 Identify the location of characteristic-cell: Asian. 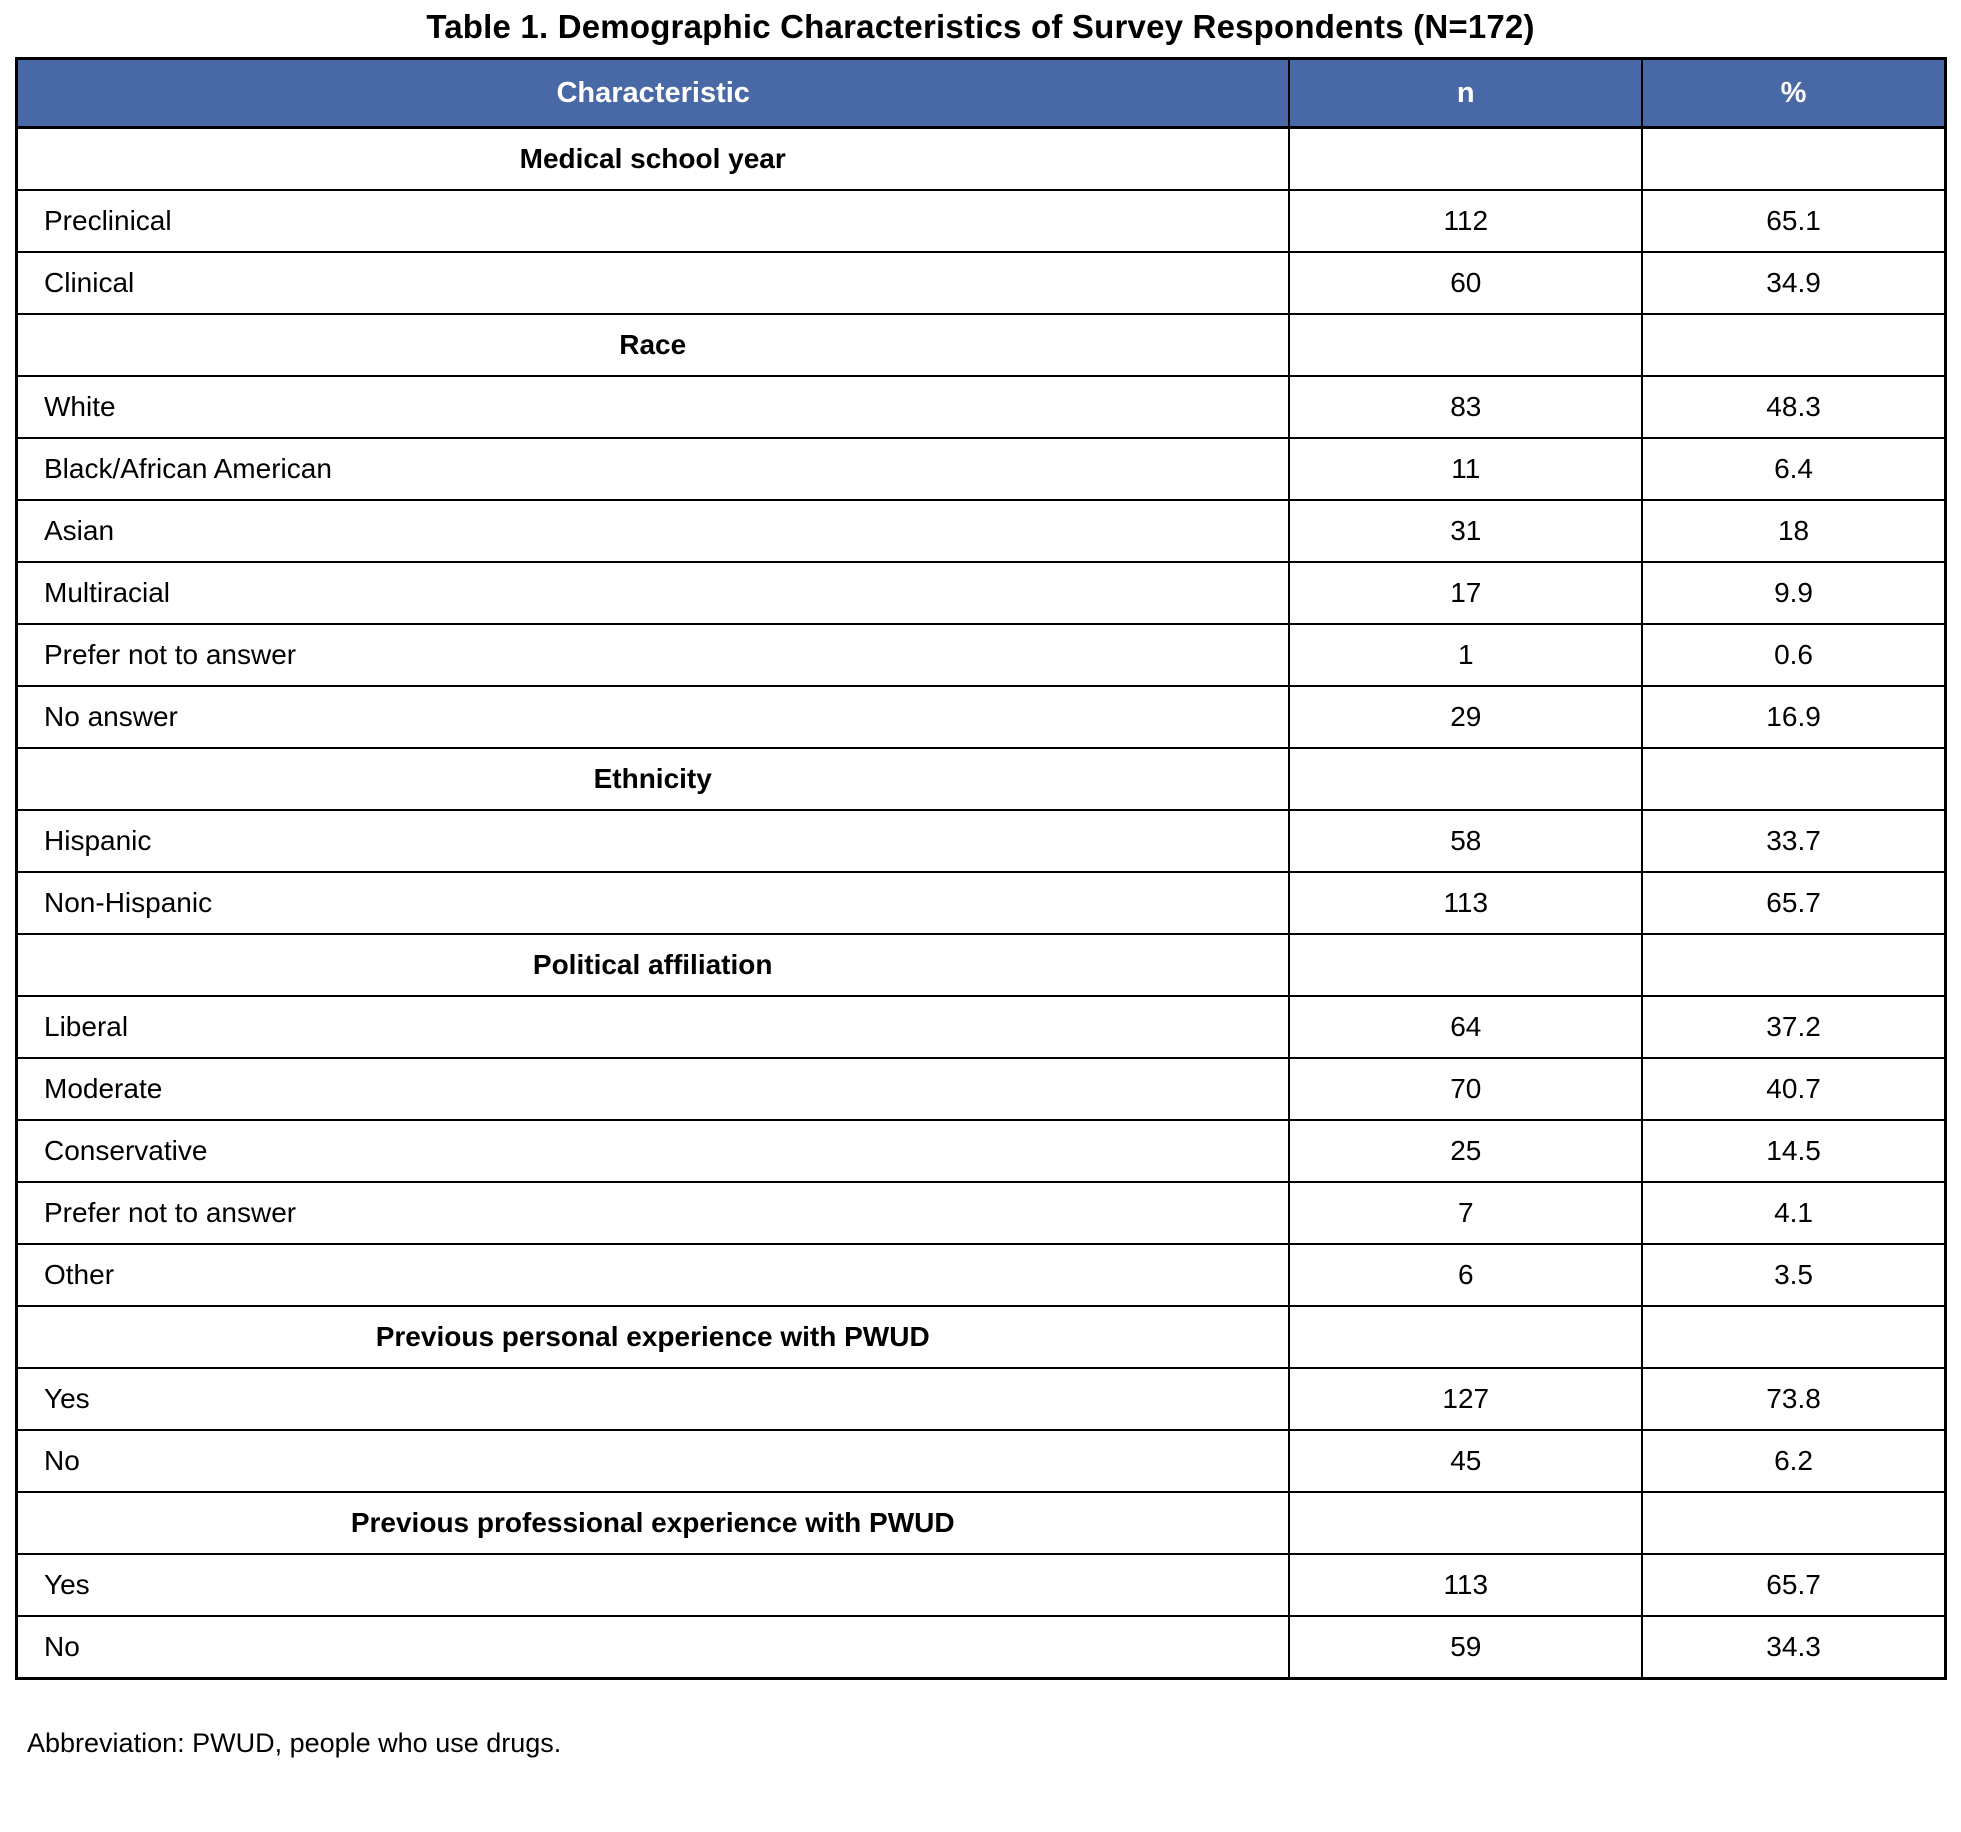
(653, 531).